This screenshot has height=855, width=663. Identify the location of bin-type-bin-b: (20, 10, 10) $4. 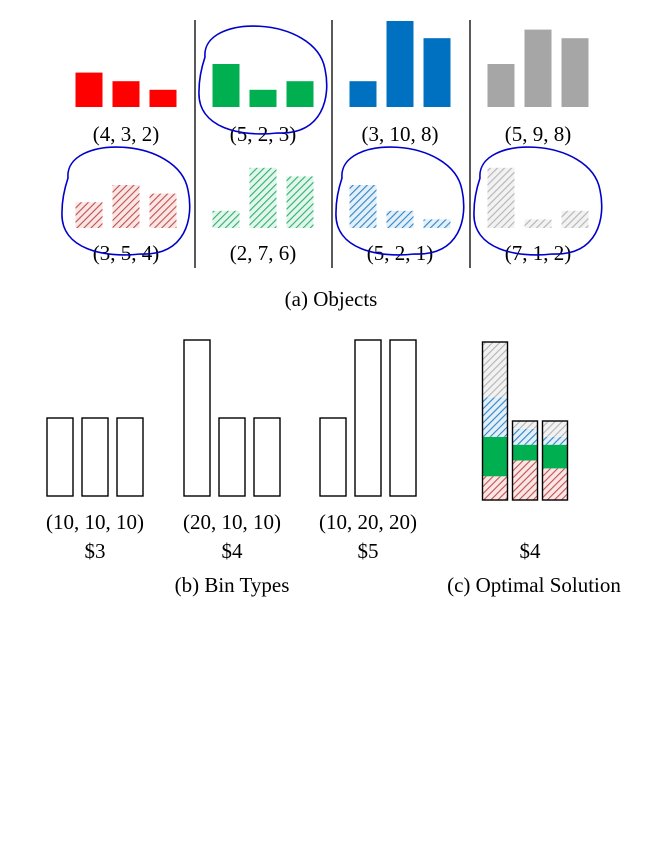
(232, 451).